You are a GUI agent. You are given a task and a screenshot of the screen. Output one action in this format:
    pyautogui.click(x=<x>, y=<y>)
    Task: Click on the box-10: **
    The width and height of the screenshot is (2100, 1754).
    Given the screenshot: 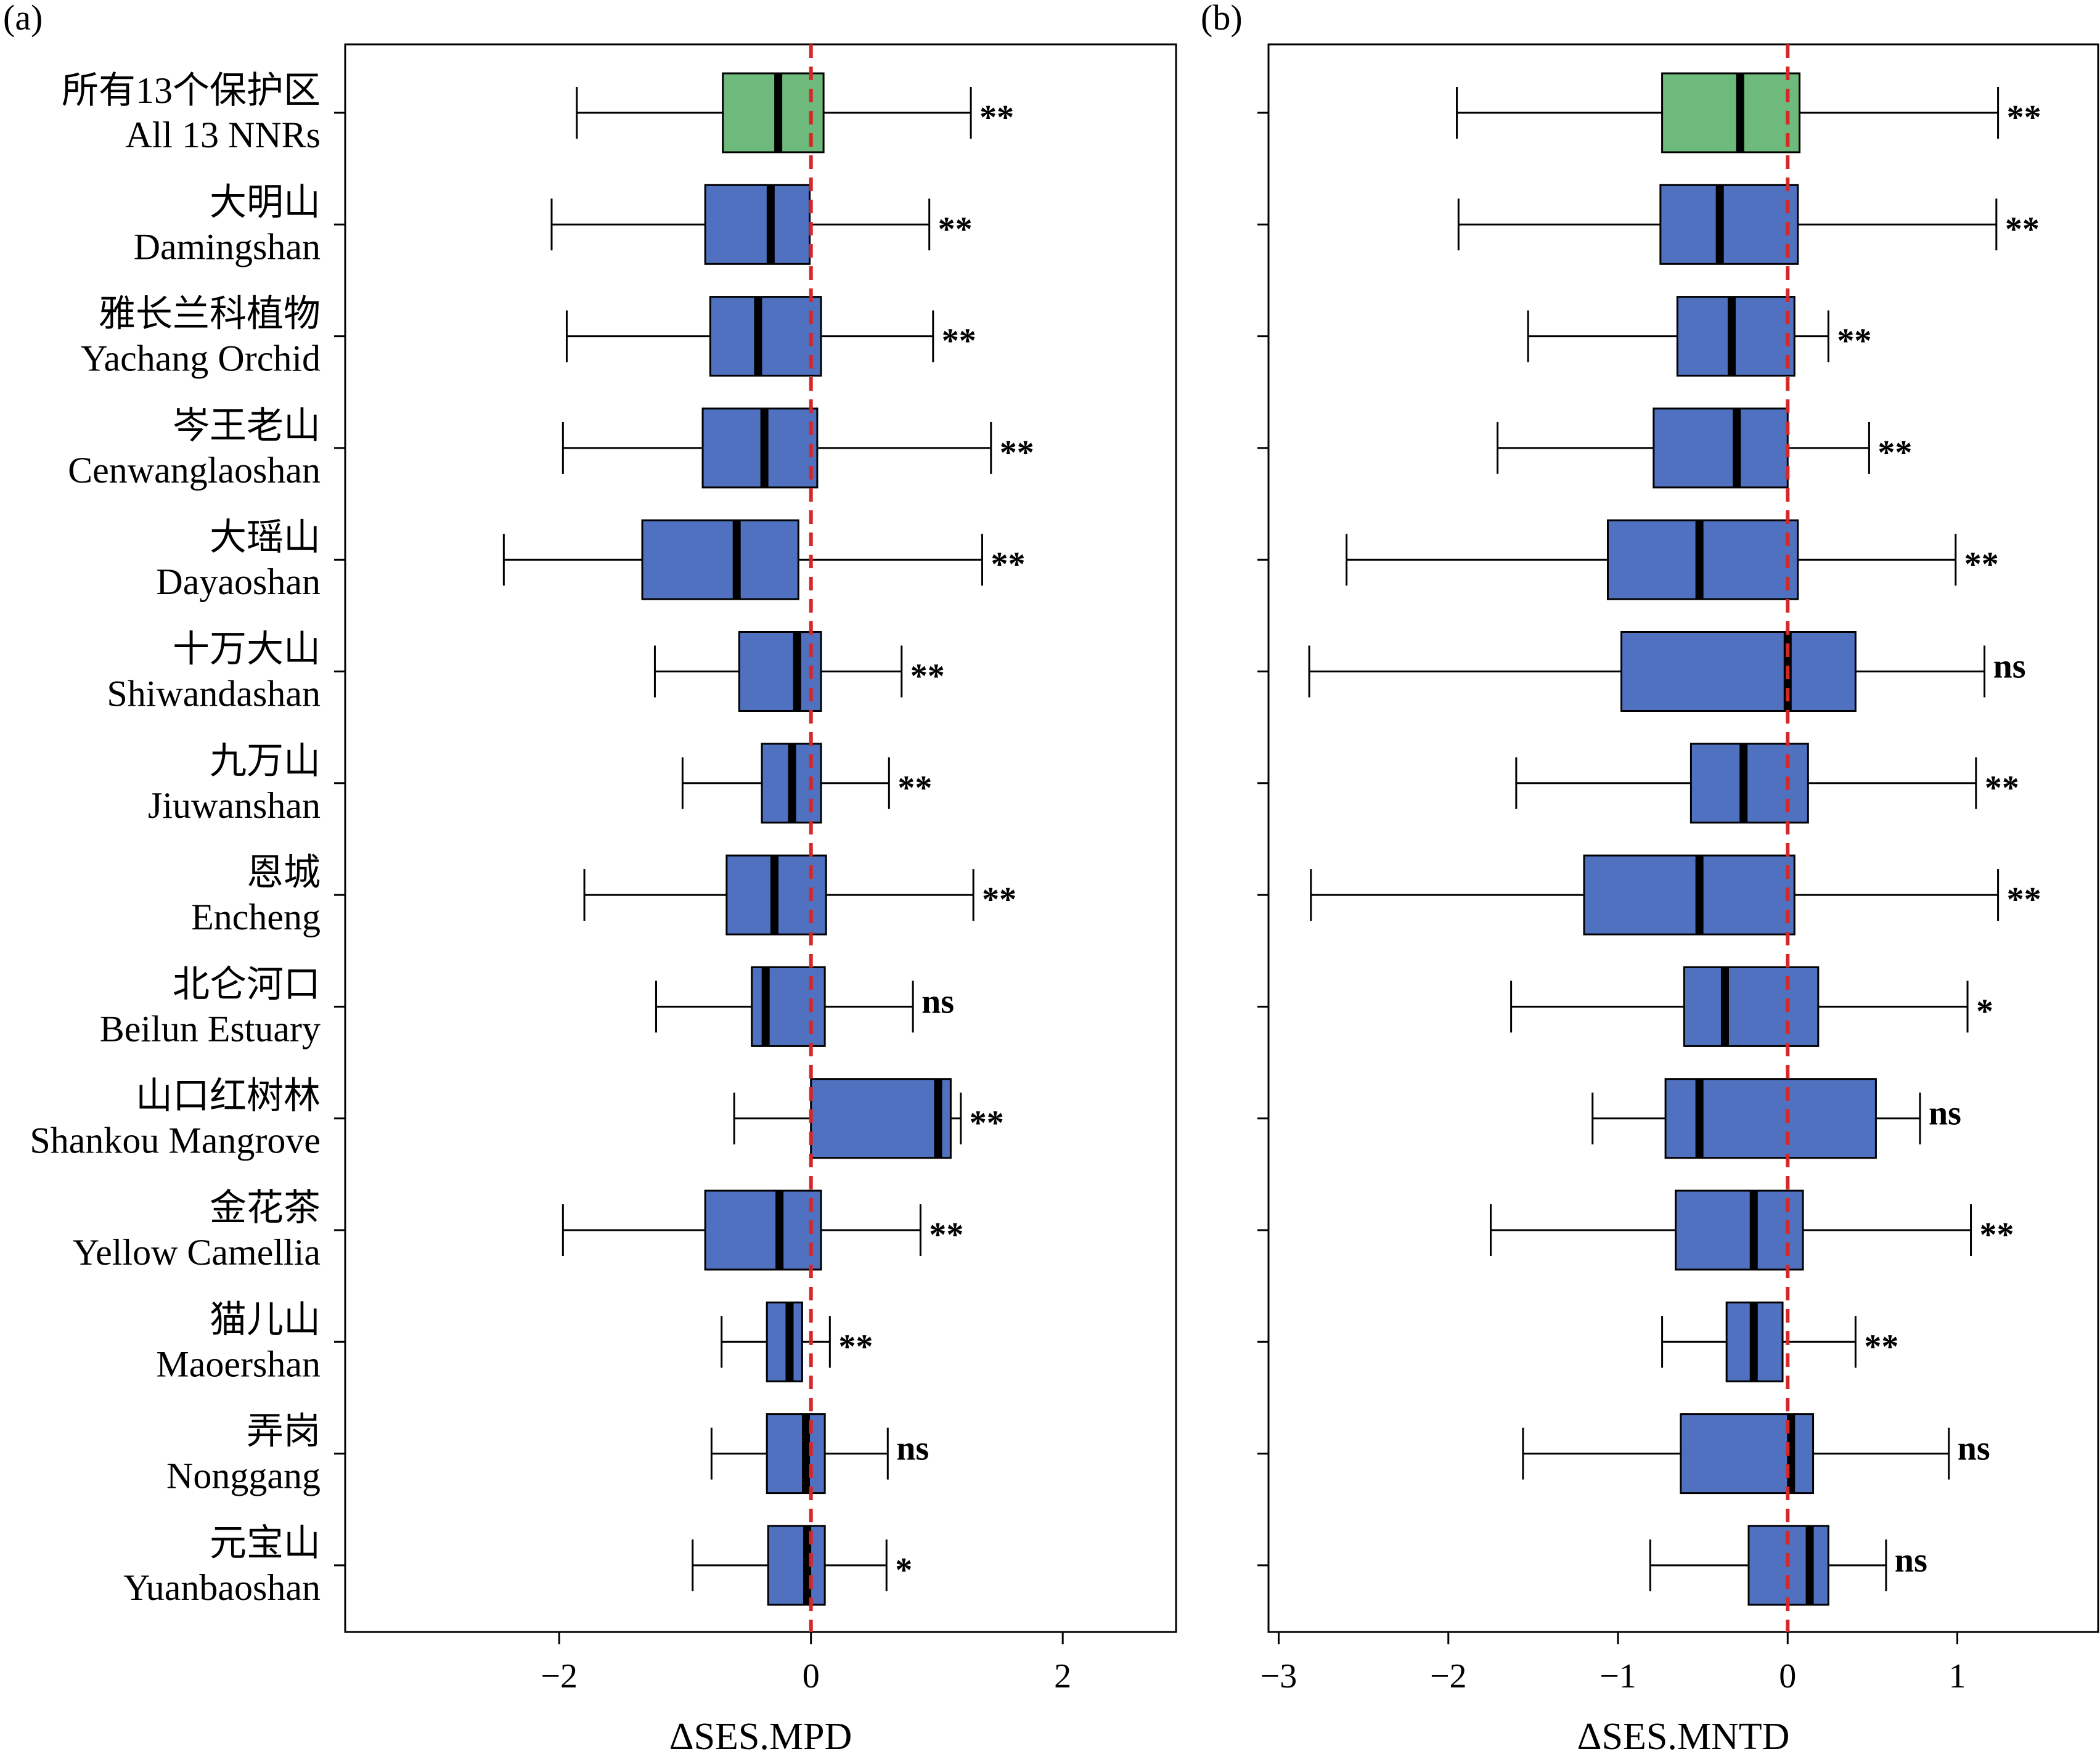 What is the action you would take?
    pyautogui.click(x=869, y=1118)
    